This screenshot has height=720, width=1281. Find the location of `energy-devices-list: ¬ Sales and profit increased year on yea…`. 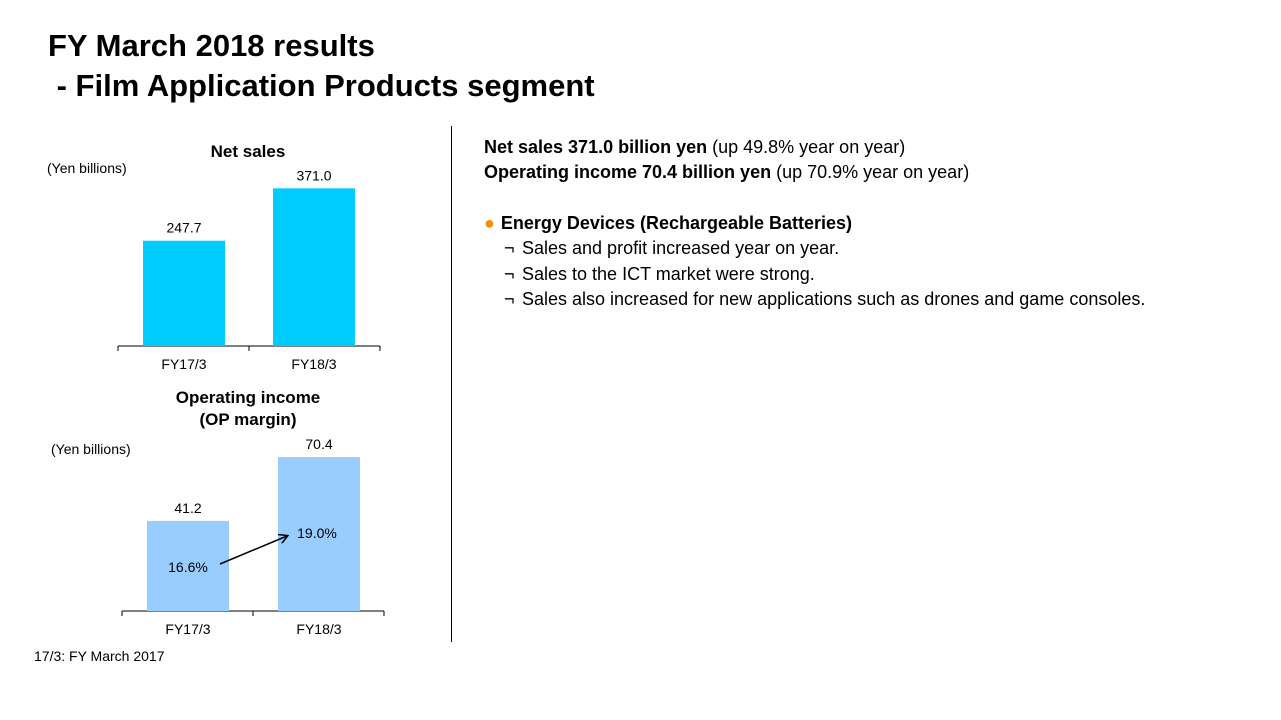

energy-devices-list: ¬ Sales and profit increased year on yea… is located at coordinates (844, 274).